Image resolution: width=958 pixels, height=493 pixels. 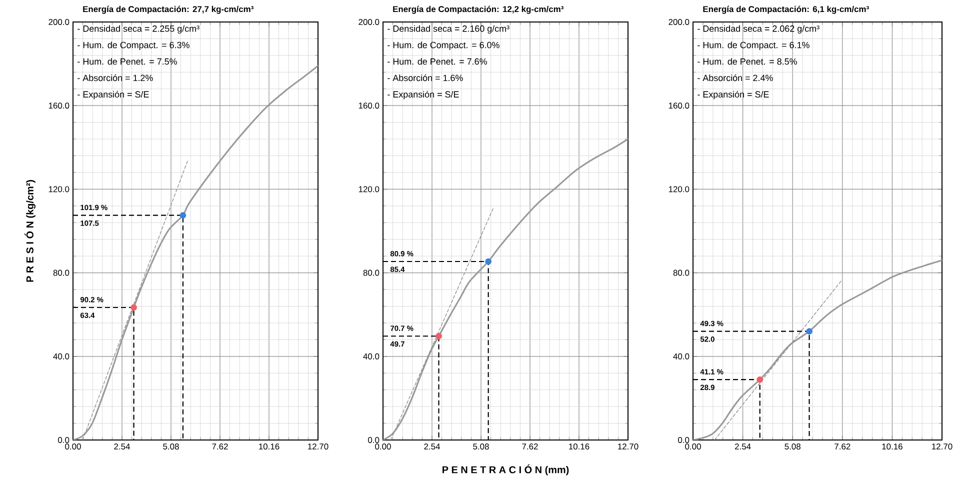 What do you see at coordinates (115, 78) in the screenshot?
I see `annotation: - Absorción = 1.2%` at bounding box center [115, 78].